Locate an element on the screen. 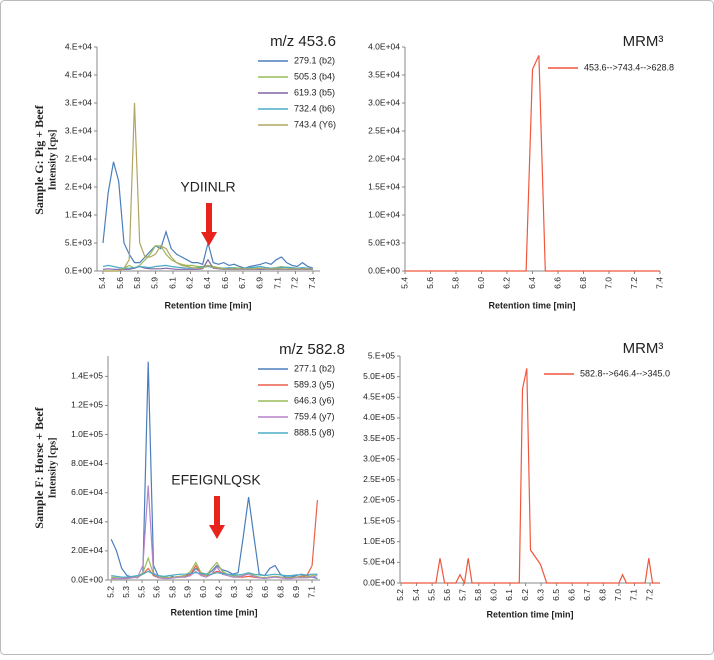 The width and height of the screenshot is (714, 660). y-tick-label: 5.E+03 is located at coordinates (78, 242).